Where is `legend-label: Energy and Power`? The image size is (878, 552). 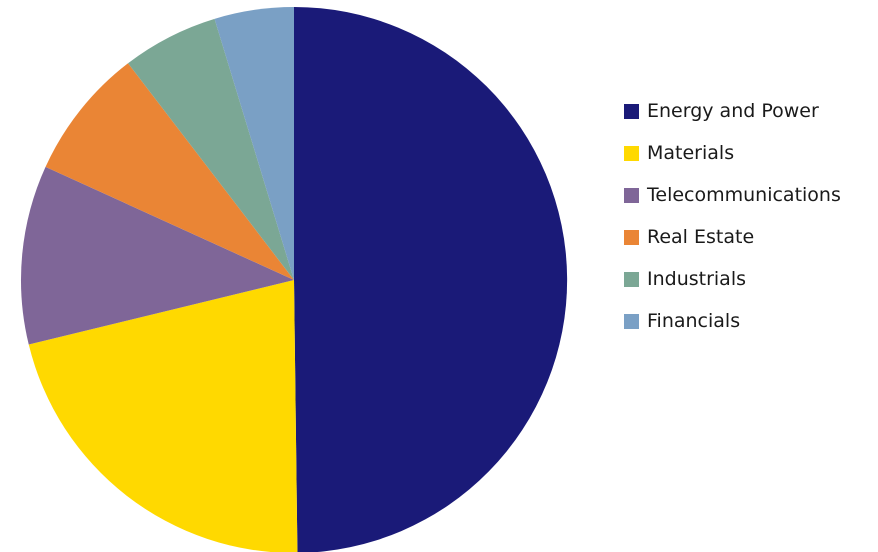 legend-label: Energy and Power is located at coordinates (733, 111).